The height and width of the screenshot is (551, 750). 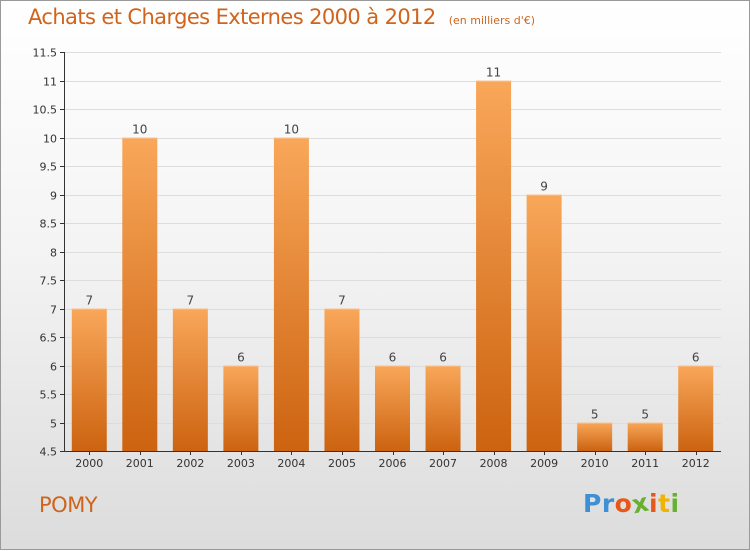 I want to click on y-tick-label: 11.5, so click(x=45, y=53).